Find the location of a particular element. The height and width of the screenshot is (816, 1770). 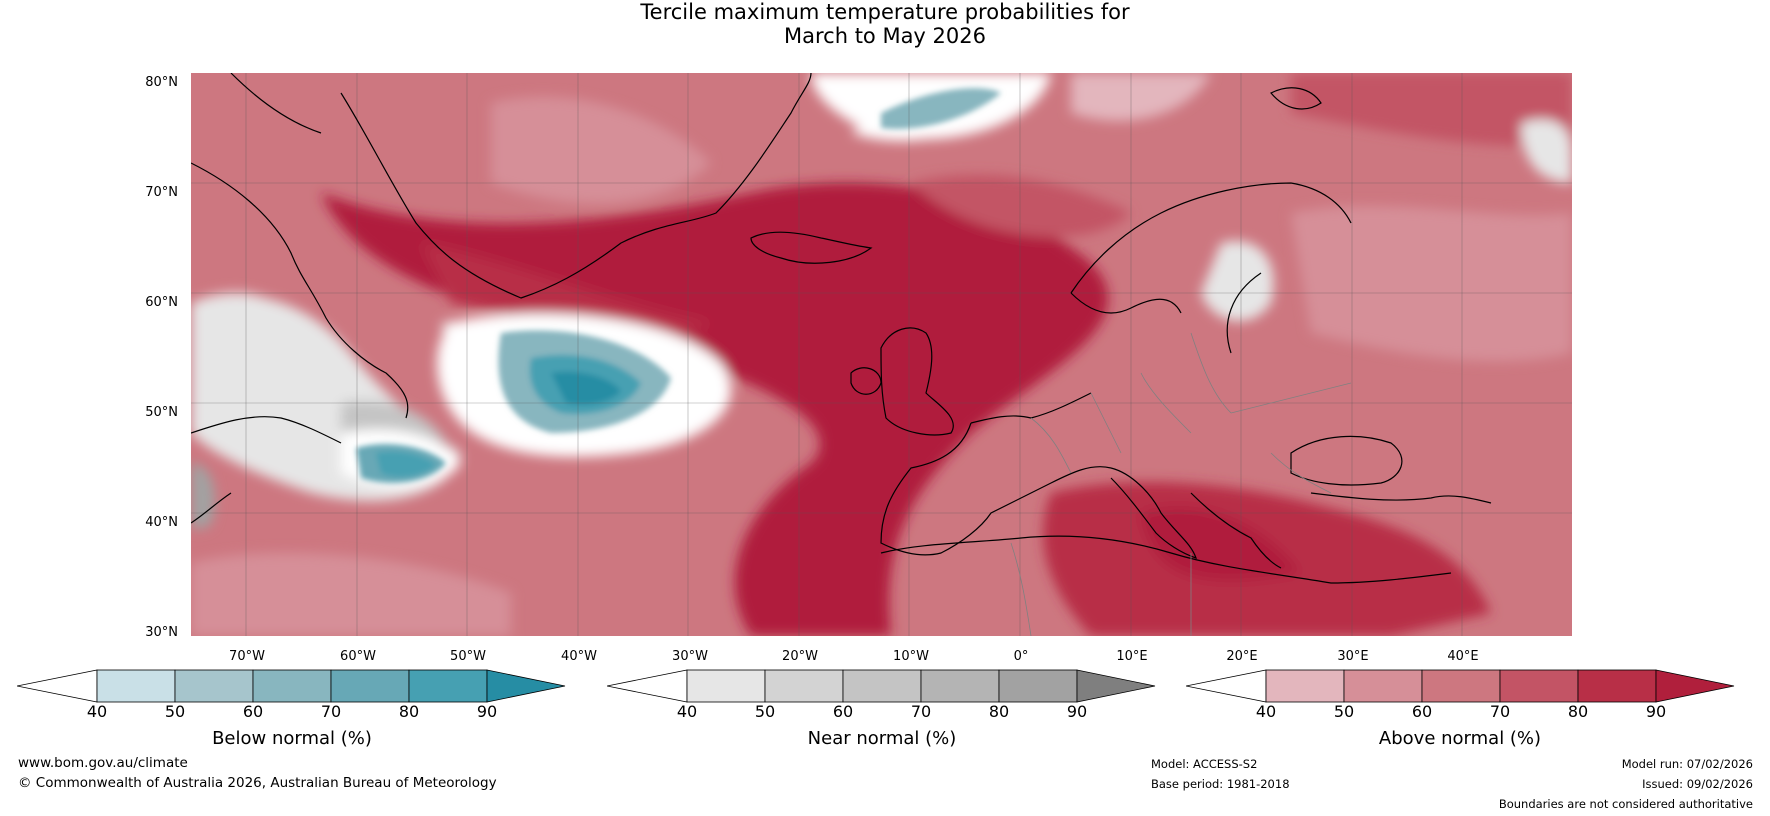

above-normal-label: Above normal (%) is located at coordinates (1460, 738).